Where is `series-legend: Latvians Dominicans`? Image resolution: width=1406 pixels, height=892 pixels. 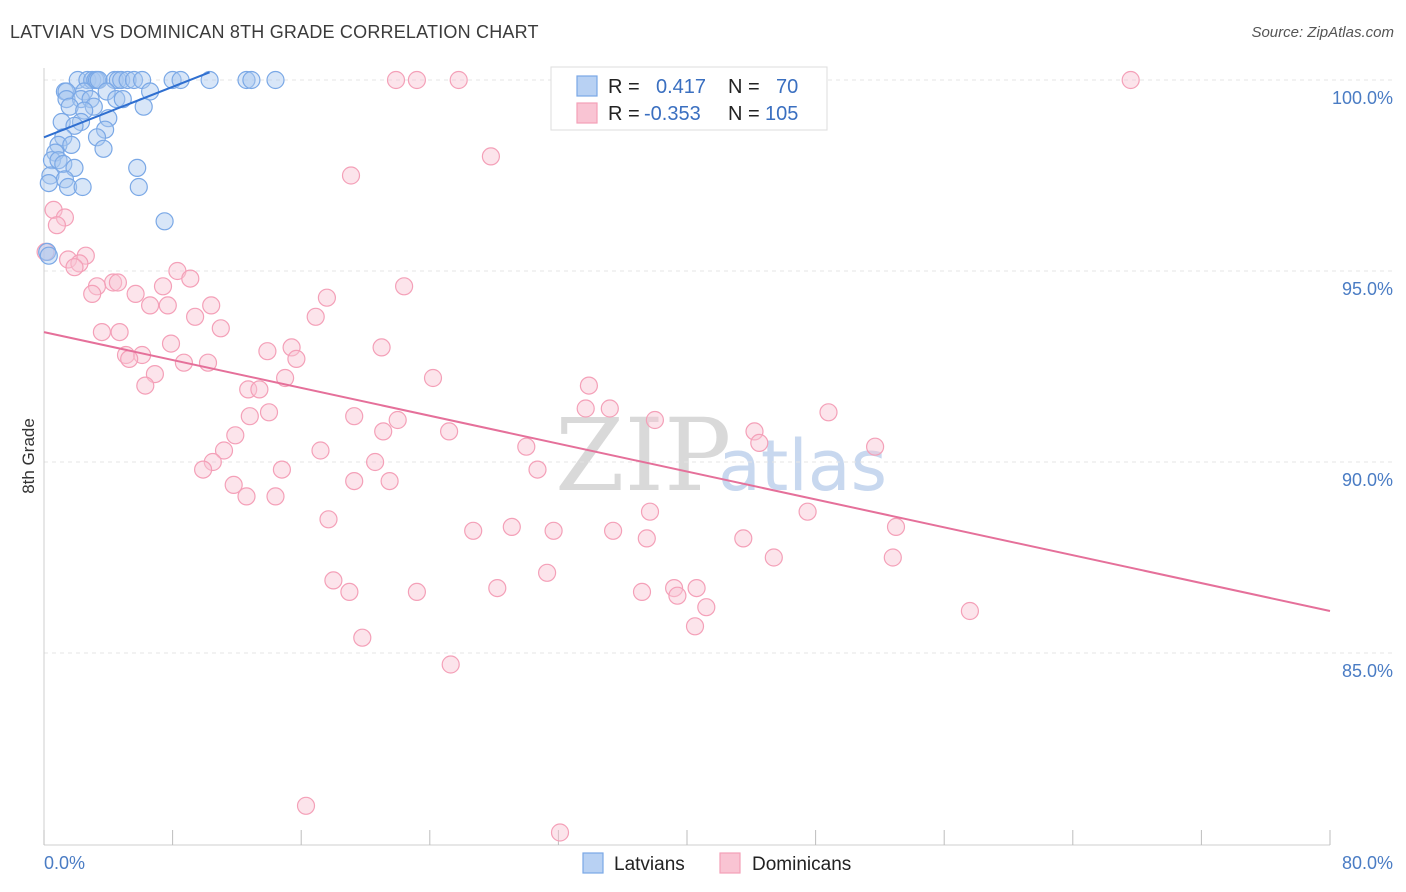 series-legend: Latvians Dominicans is located at coordinates (716, 863).